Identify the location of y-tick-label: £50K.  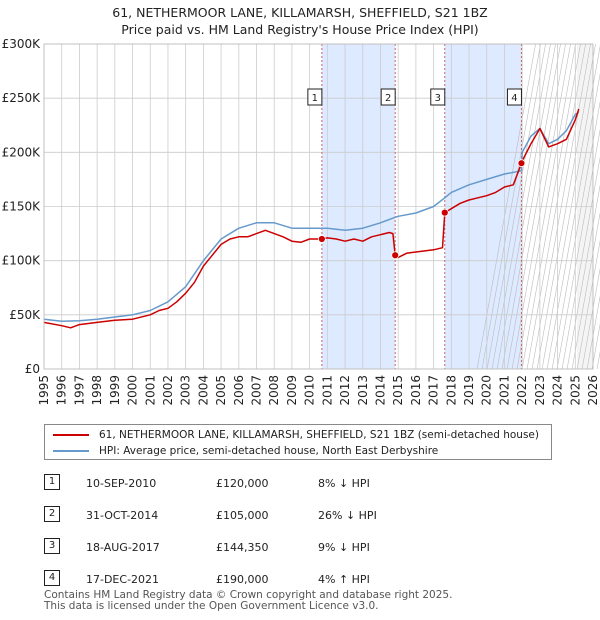
(25, 315).